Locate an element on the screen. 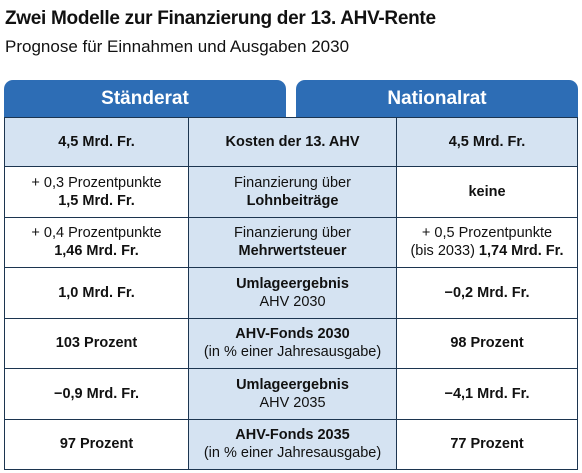  cell-line: keine is located at coordinates (486, 192).